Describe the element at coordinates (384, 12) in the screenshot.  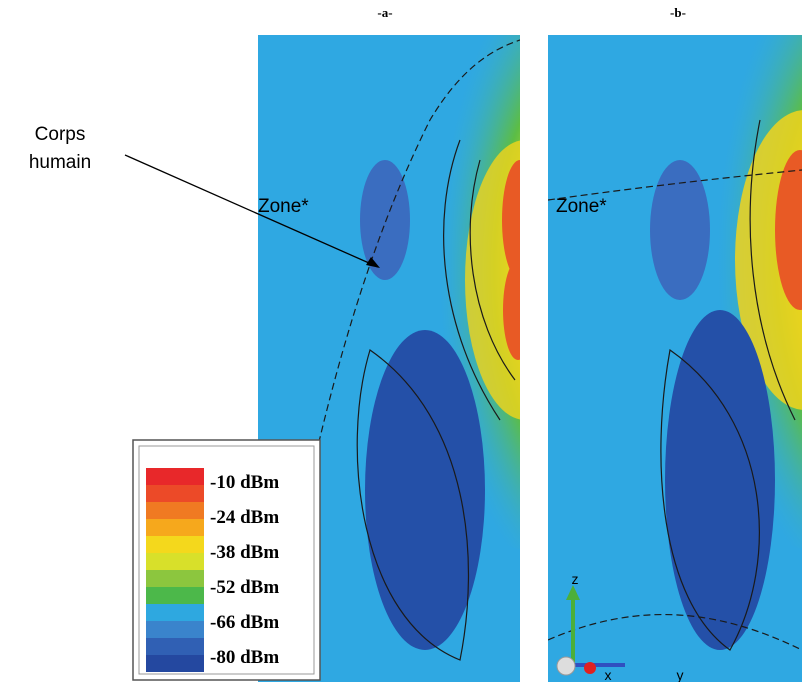
I see `panel-label: -a-` at that location.